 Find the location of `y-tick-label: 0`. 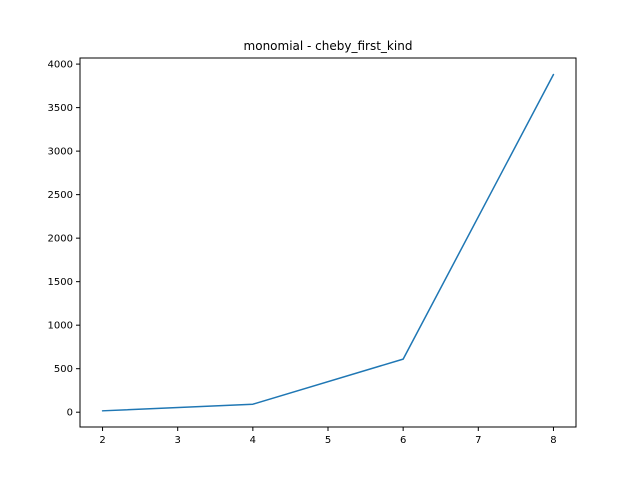

y-tick-label: 0 is located at coordinates (70, 413).